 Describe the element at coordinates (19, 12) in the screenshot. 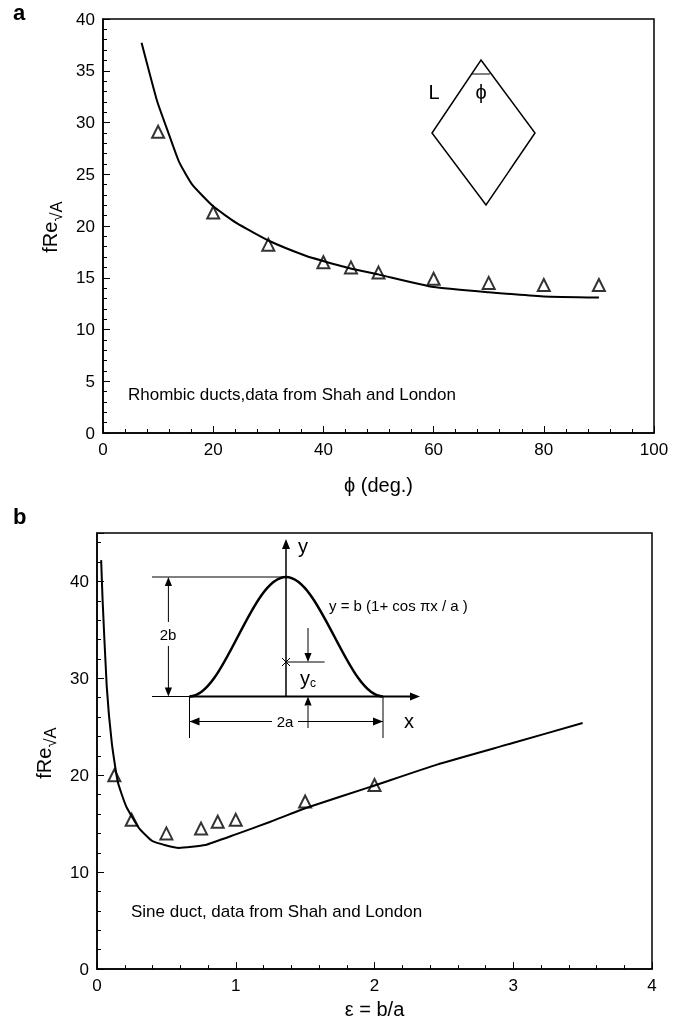

I see `chart-title: a` at that location.